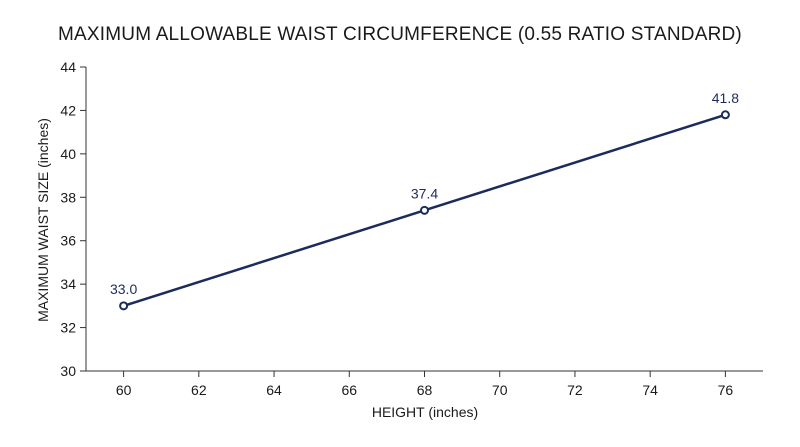 The width and height of the screenshot is (800, 447). What do you see at coordinates (349, 390) in the screenshot?
I see `x-tick-label: 66` at bounding box center [349, 390].